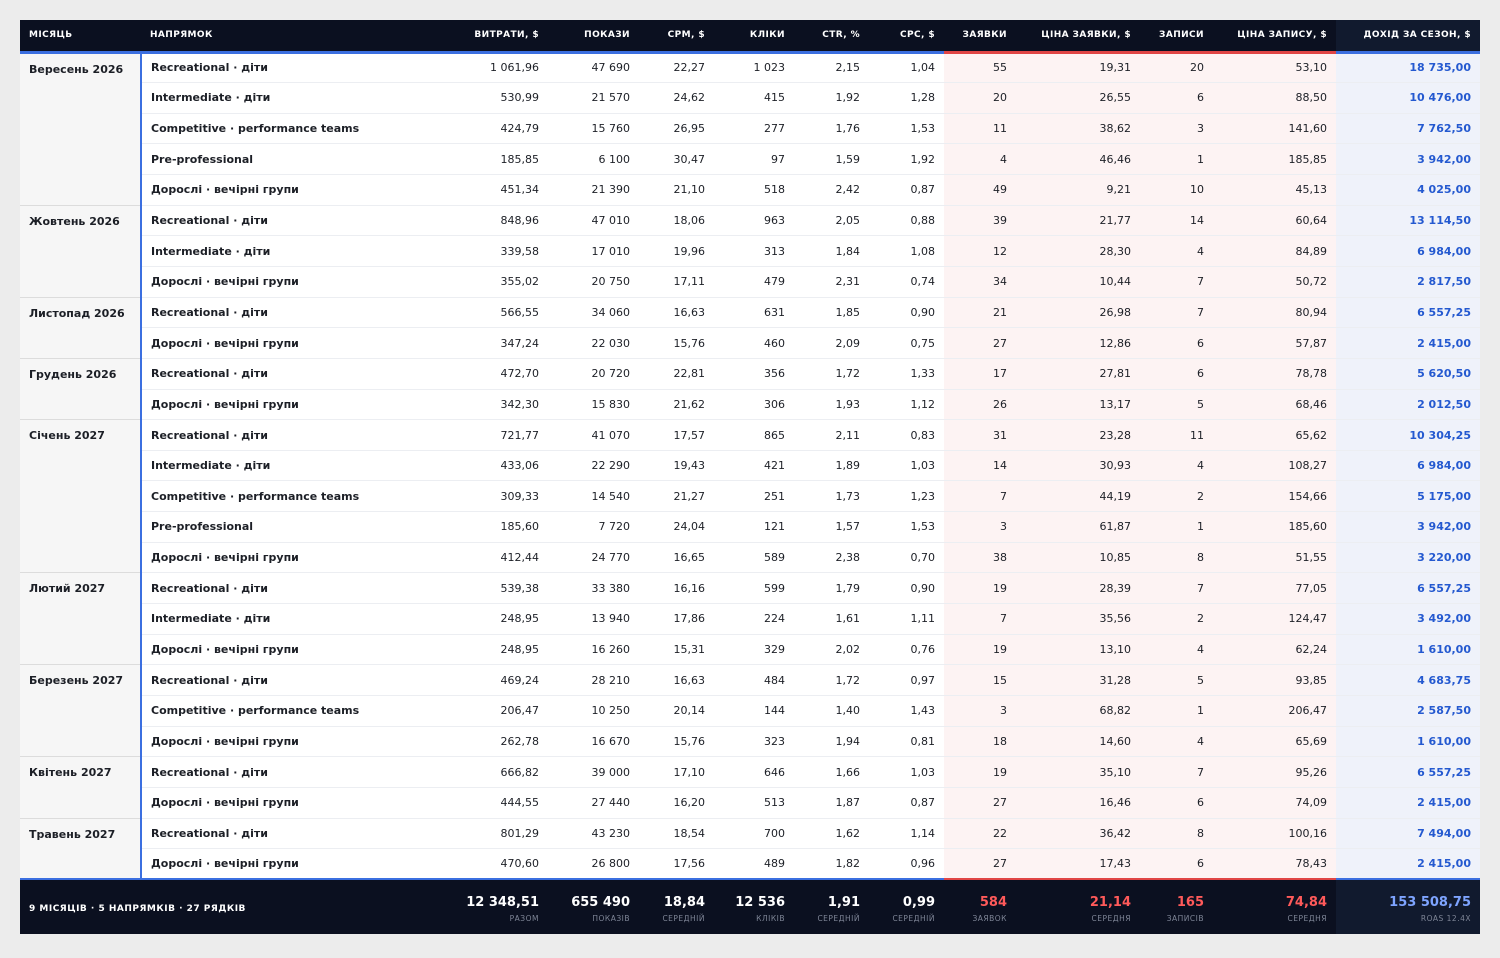  What do you see at coordinates (754, 906) in the screenshot?
I see `total-clicks: 12 536 КЛІКІВ` at bounding box center [754, 906].